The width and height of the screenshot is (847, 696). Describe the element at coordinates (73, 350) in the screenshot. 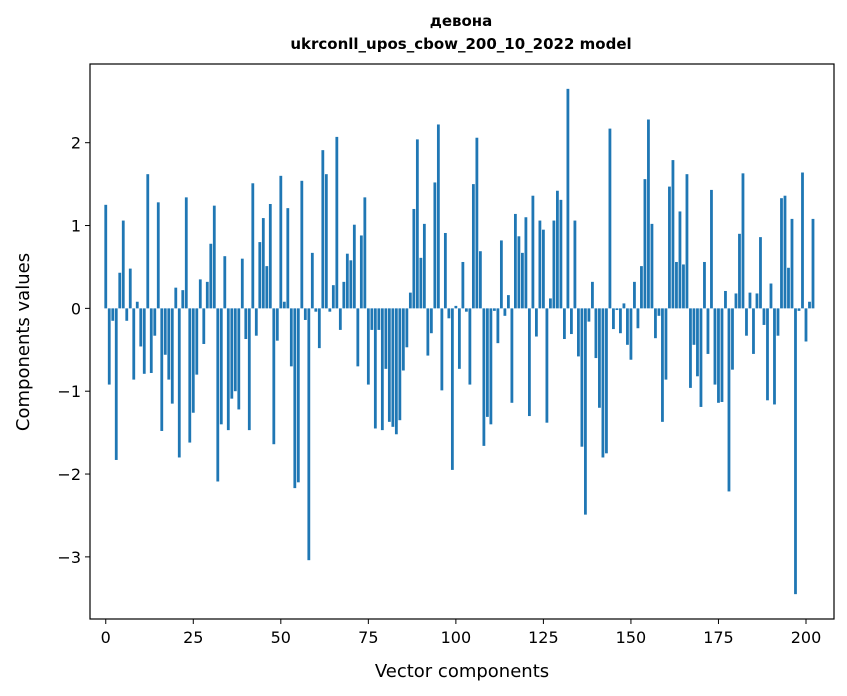

I see `y-axis-ticks: −3 −2 −1 0 1 2` at that location.